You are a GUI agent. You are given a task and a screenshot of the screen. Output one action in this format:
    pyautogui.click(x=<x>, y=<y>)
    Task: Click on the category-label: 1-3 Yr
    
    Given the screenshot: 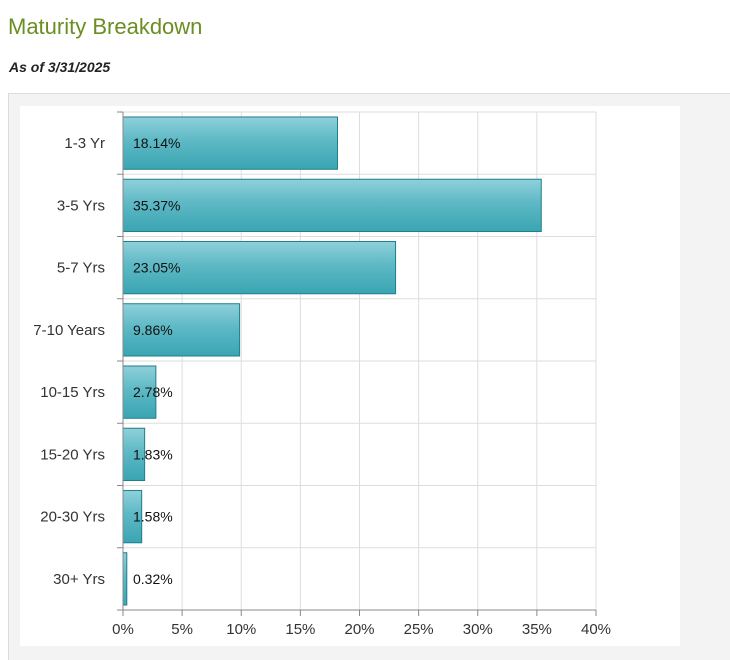 What is the action you would take?
    pyautogui.click(x=84, y=143)
    